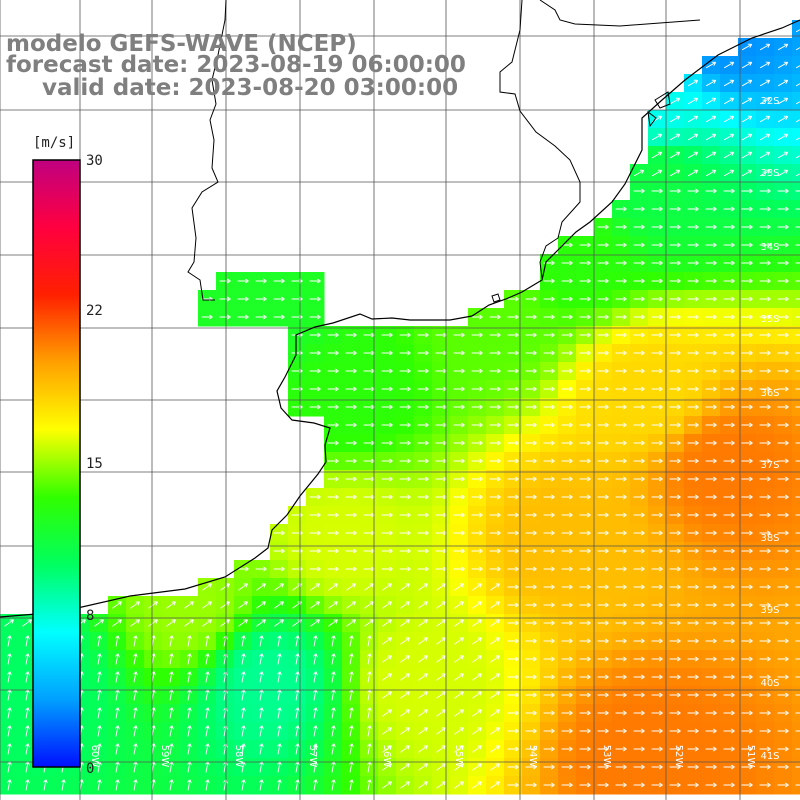 The width and height of the screenshot is (800, 800). I want to click on speed-cell, so click(796, 173).